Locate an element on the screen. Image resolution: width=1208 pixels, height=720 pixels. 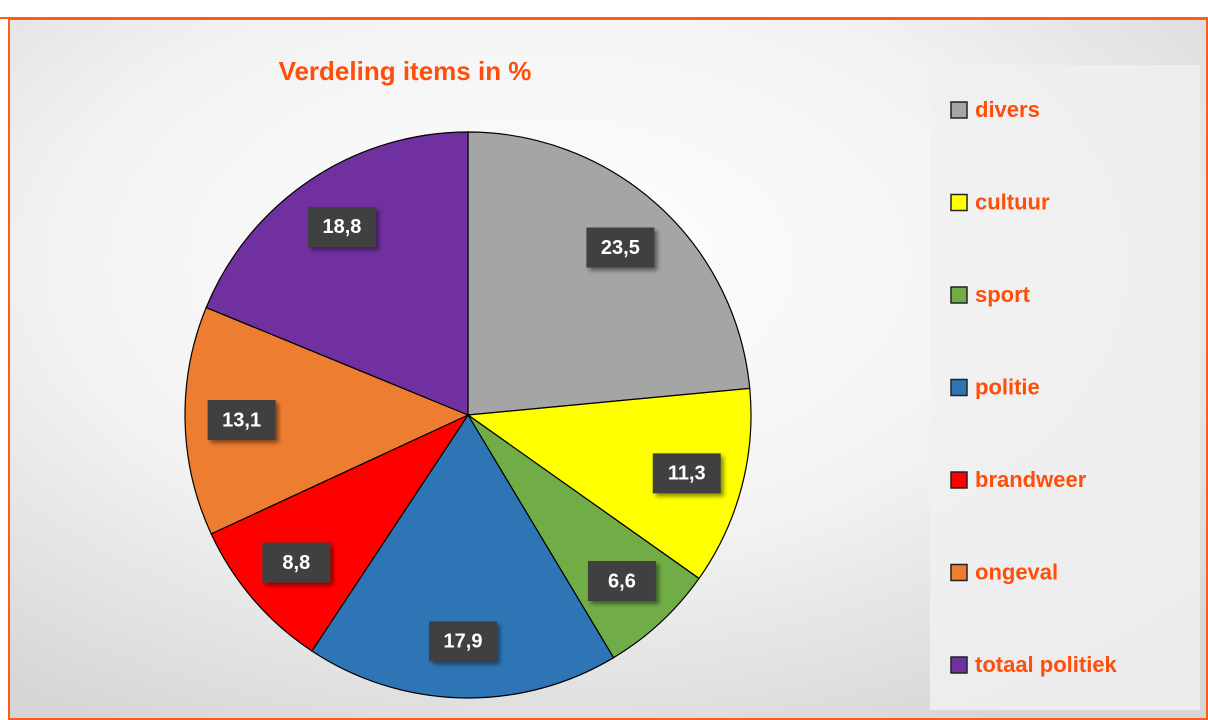
data-label: 17,9 is located at coordinates (463, 642).